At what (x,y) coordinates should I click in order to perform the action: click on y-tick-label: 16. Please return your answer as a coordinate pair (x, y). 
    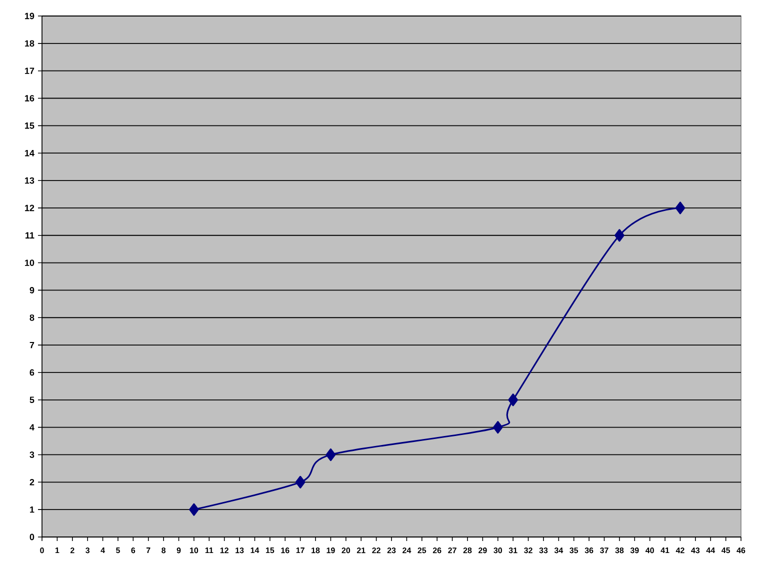
    Looking at the image, I should click on (29, 98).